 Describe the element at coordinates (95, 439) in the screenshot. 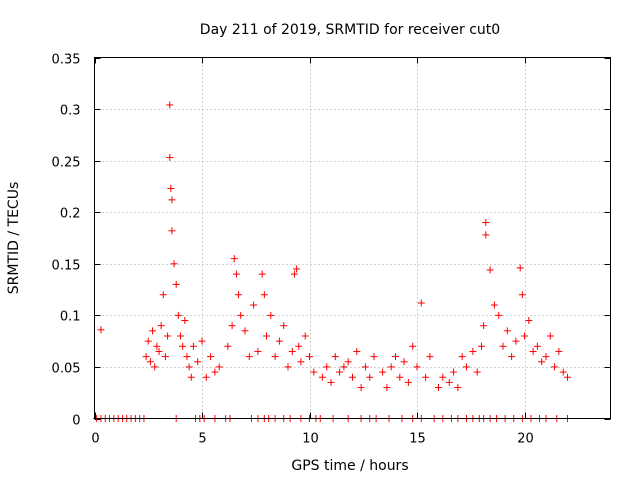

I see `x-tick-label: 0` at that location.